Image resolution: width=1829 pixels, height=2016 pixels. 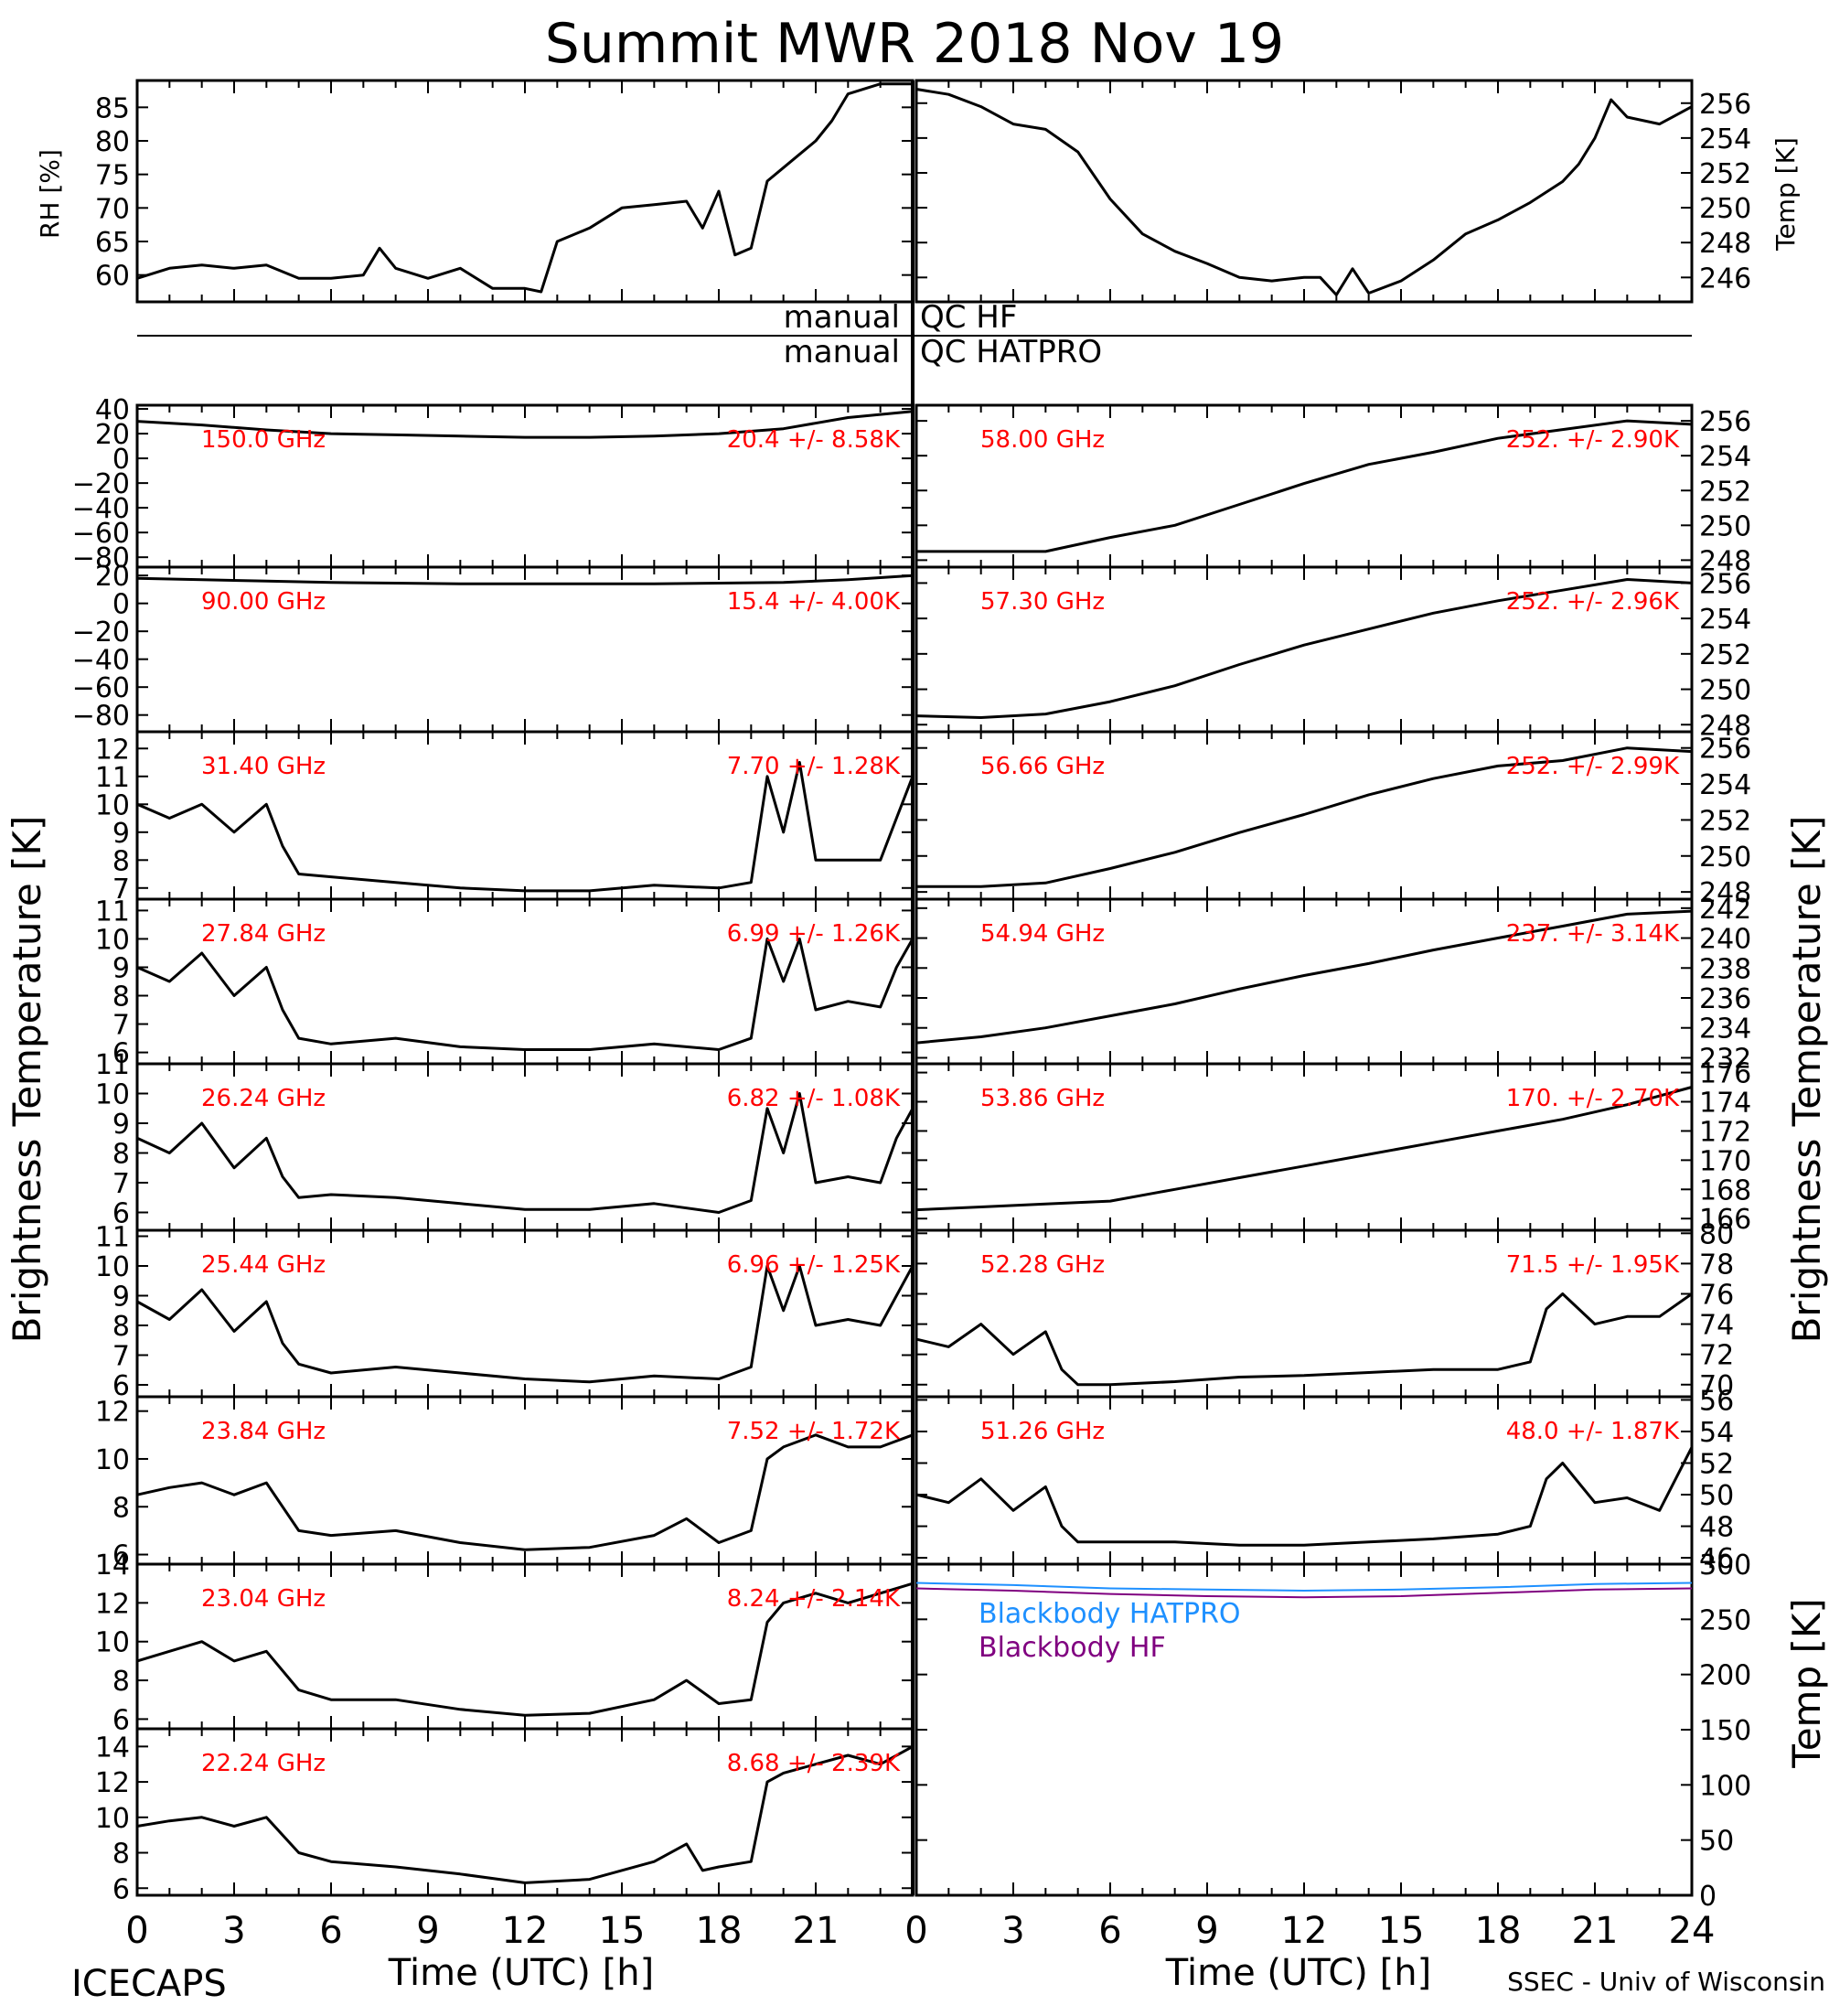 I want to click on channel-stats: 252. +/- 2.90K, so click(x=1593, y=440).